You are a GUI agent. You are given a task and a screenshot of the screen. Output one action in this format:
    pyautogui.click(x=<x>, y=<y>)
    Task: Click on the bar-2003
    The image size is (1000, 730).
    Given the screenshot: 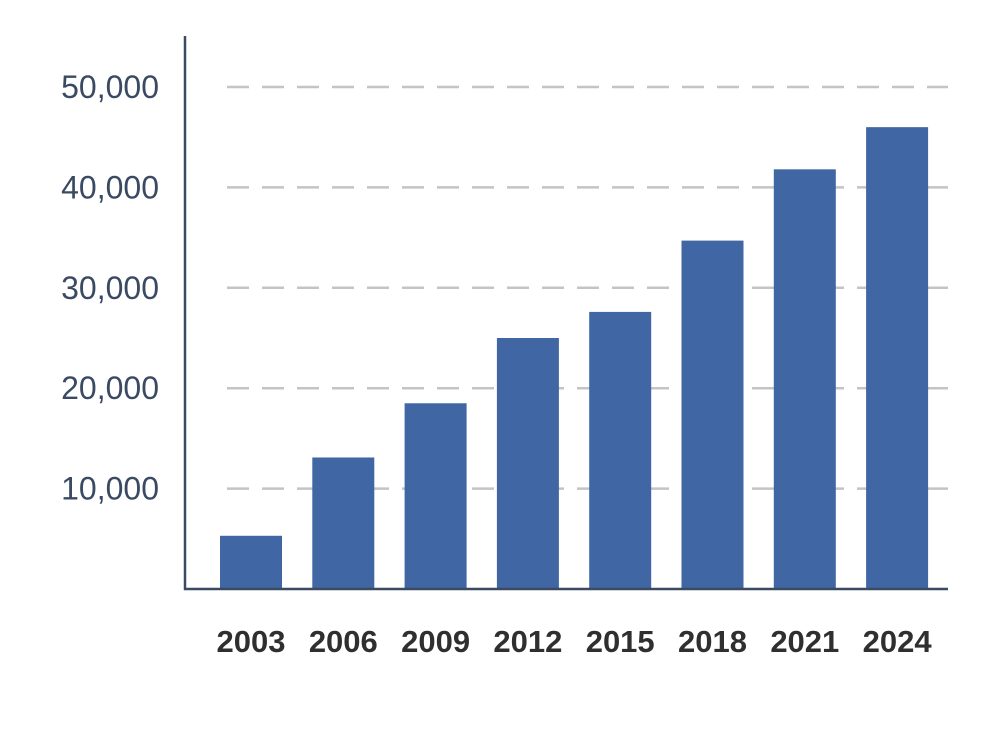 What is the action you would take?
    pyautogui.click(x=251, y=562)
    